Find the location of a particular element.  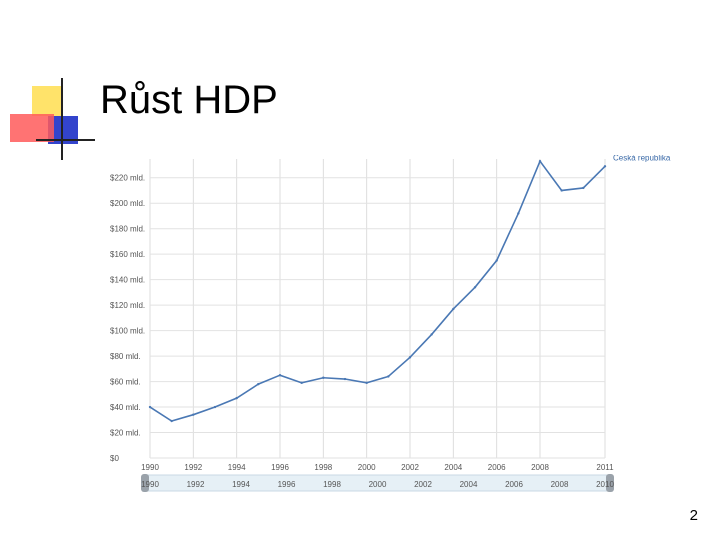

data-point-2002 is located at coordinates (410, 357).